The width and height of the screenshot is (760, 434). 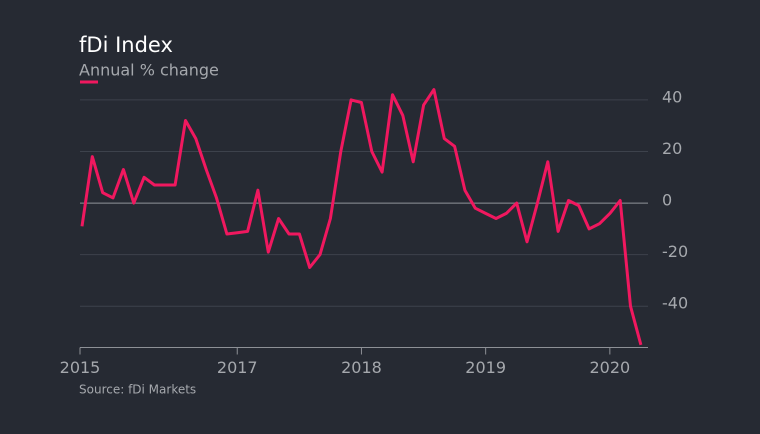 What do you see at coordinates (137, 390) in the screenshot?
I see `source: Source: fDi Markets` at bounding box center [137, 390].